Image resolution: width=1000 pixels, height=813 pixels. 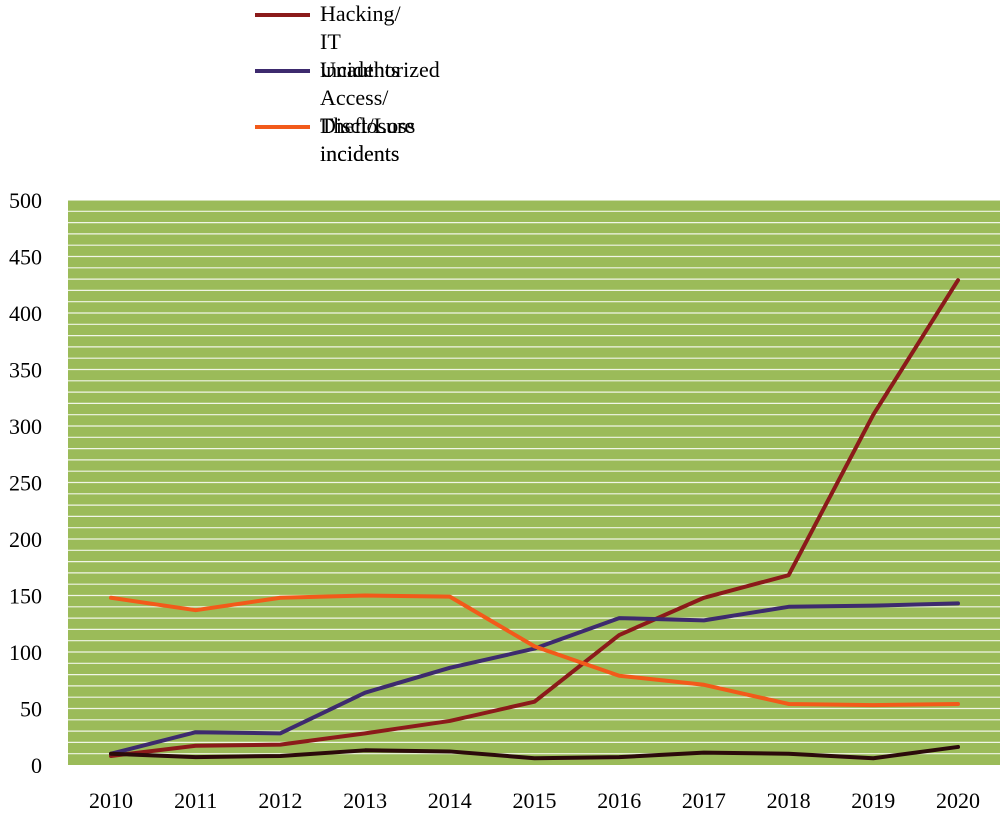 I want to click on x-tick-label: 2015, so click(x=535, y=800).